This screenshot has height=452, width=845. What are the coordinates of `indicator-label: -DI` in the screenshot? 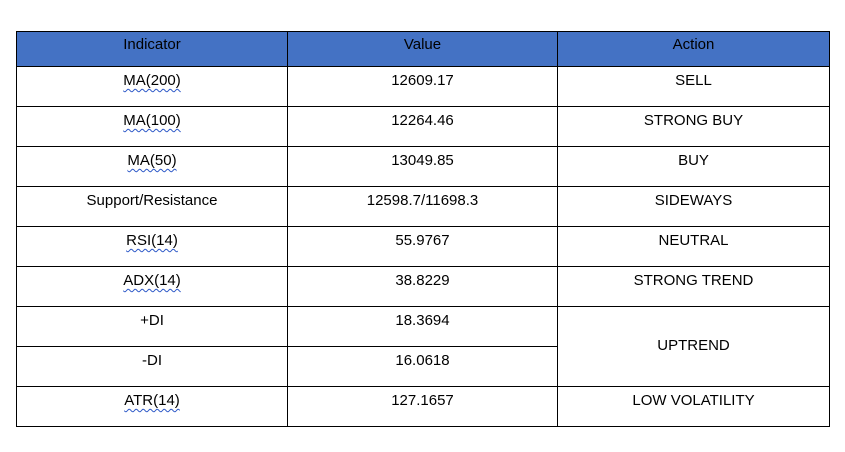 It's located at (152, 360).